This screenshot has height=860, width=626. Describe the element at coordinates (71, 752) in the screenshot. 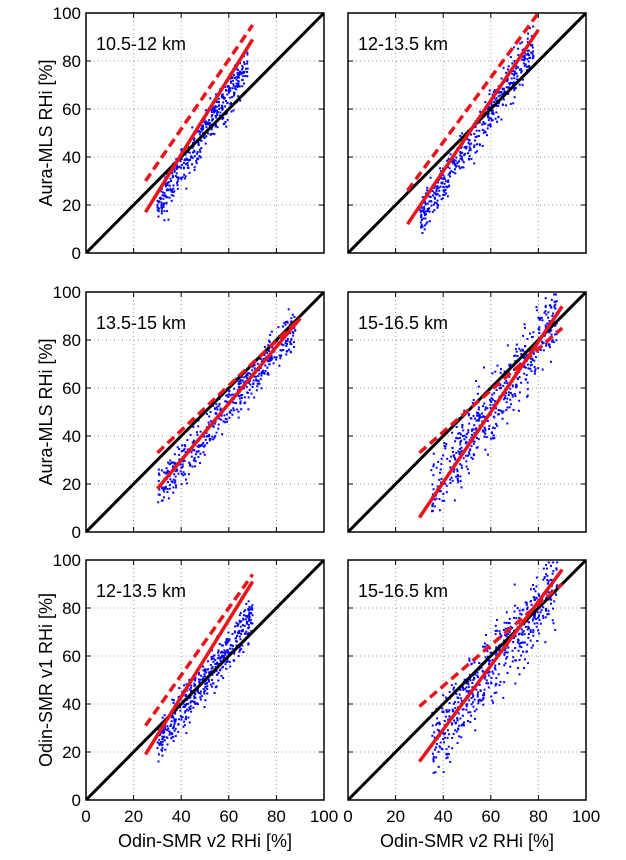

I see `y-tick-label: 20` at that location.